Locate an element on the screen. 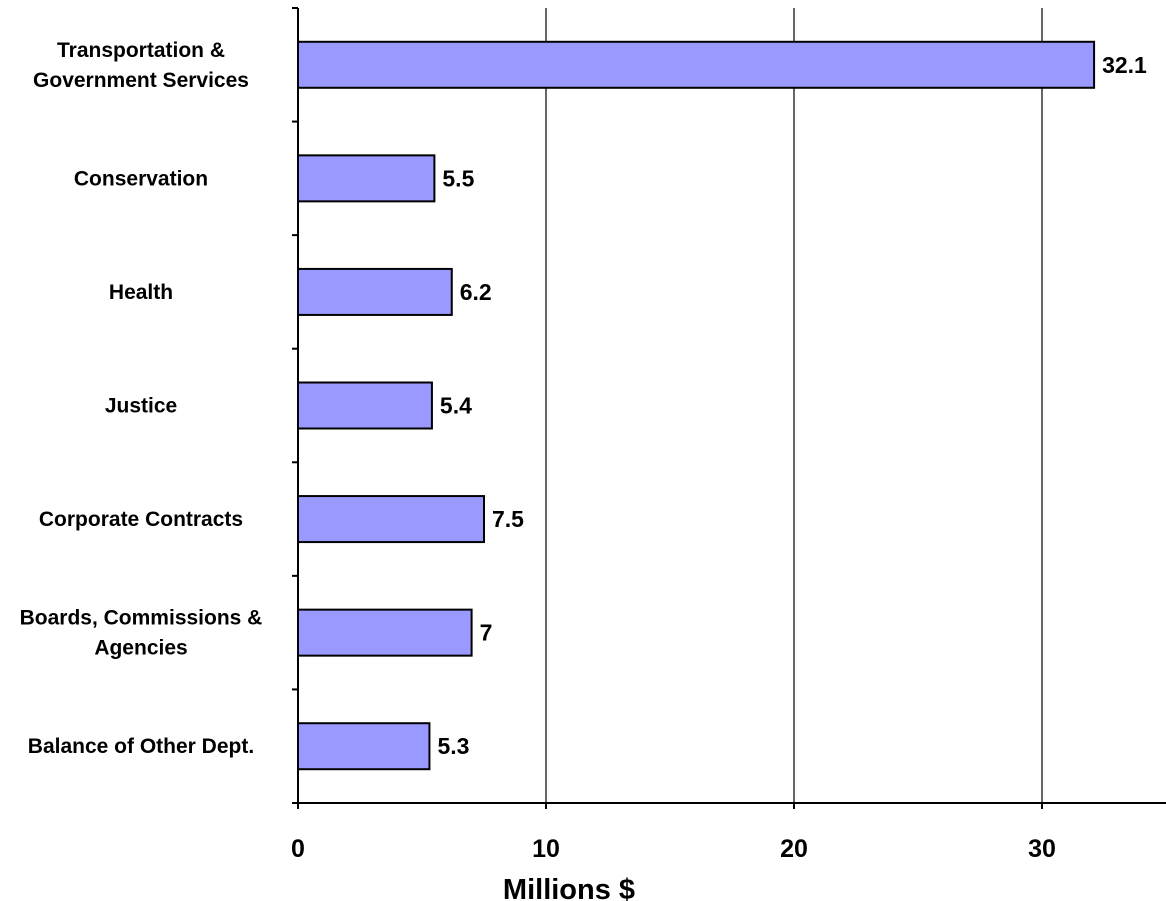 This screenshot has height=901, width=1166. data-label: 6.2 is located at coordinates (476, 292).